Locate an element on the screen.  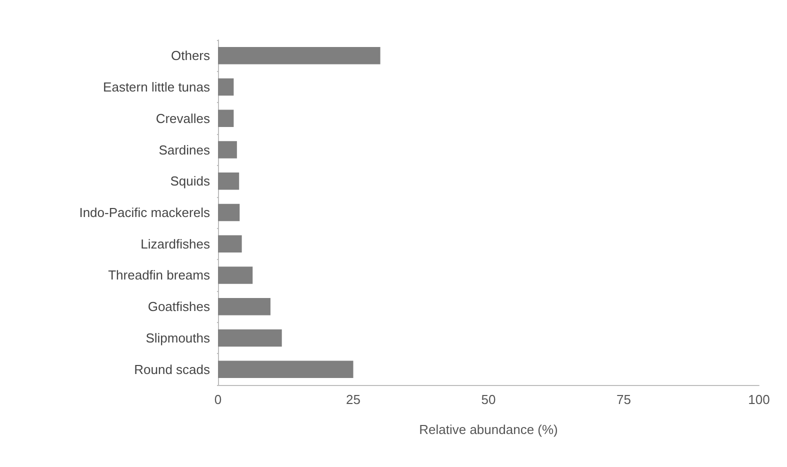
y-tick-label: Eastern little tunas is located at coordinates (156, 87).